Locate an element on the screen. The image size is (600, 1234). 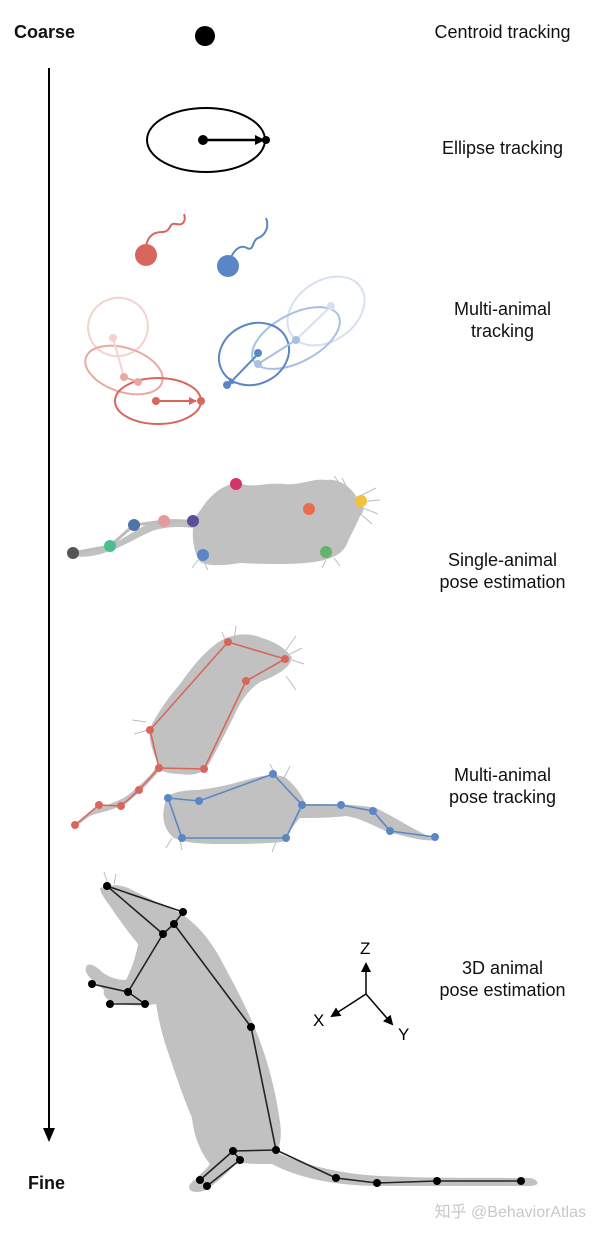
blue-animal-ellipses is located at coordinates (291, 332).